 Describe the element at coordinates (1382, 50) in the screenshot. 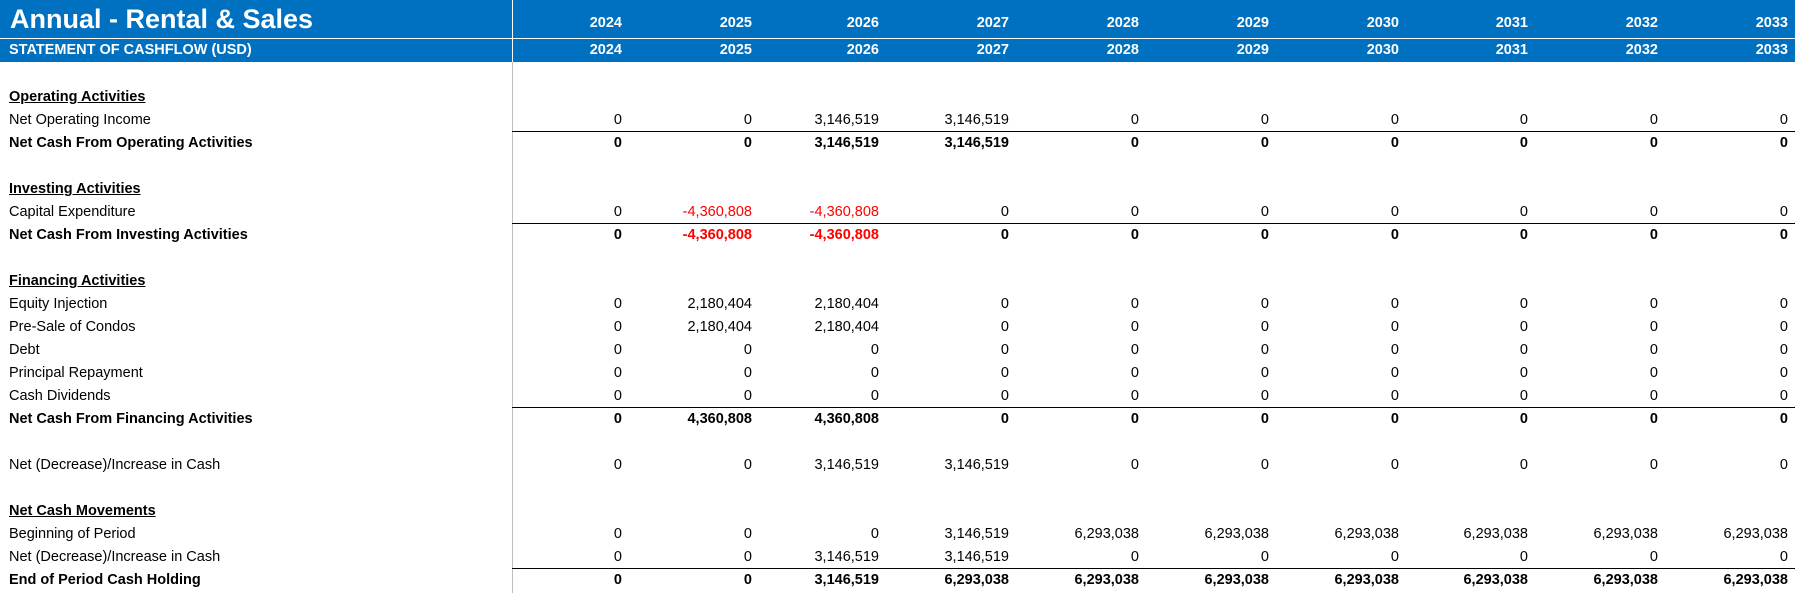

I see `year-subheader: 2030` at that location.